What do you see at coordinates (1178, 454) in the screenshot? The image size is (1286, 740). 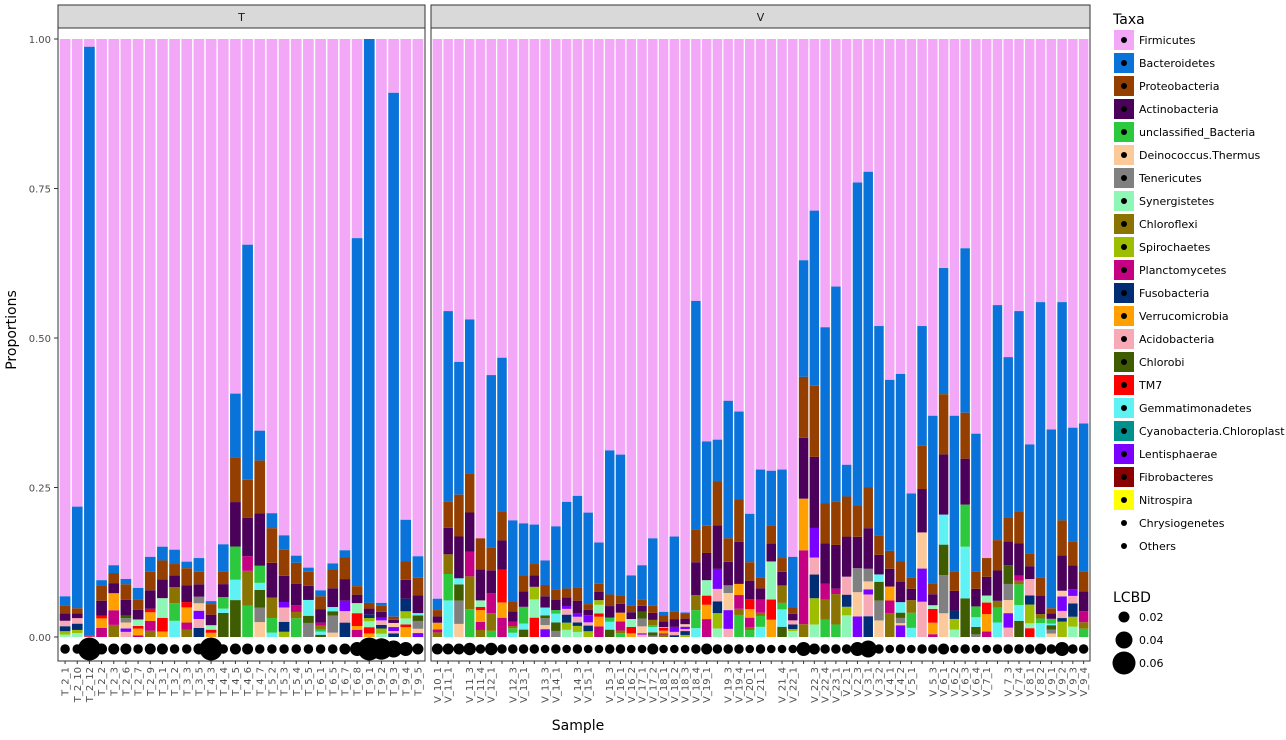 I see `legend-taxa-label: Lentisphaerae` at bounding box center [1178, 454].